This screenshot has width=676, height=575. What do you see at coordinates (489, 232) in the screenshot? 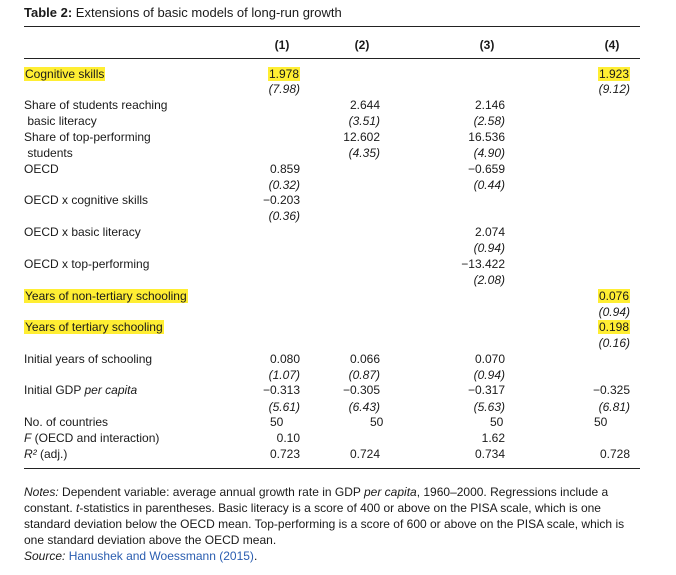
I see `cell-oecd-basic-c3: 2.074` at bounding box center [489, 232].